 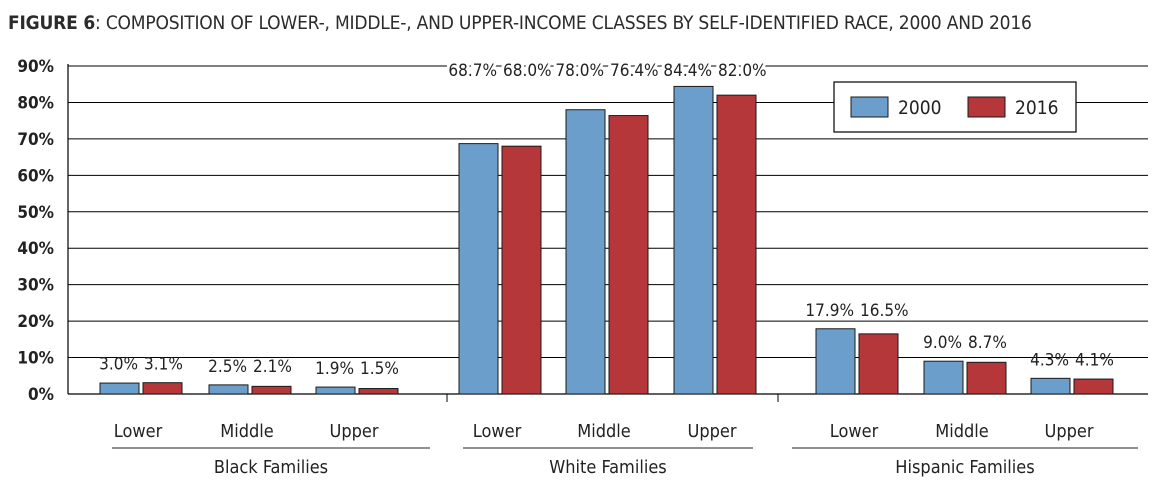 I want to click on group-label: White Families, so click(x=608, y=467).